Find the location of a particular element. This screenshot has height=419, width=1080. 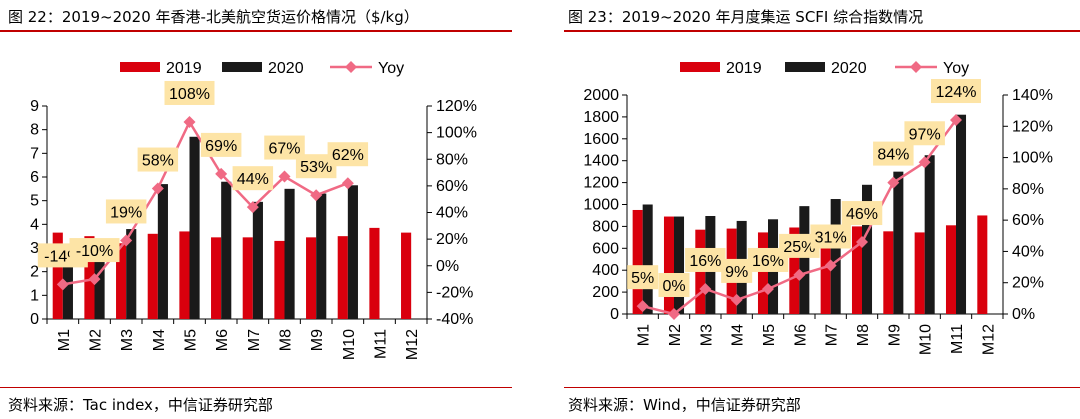

x-tick-label: M9 is located at coordinates (317, 340).